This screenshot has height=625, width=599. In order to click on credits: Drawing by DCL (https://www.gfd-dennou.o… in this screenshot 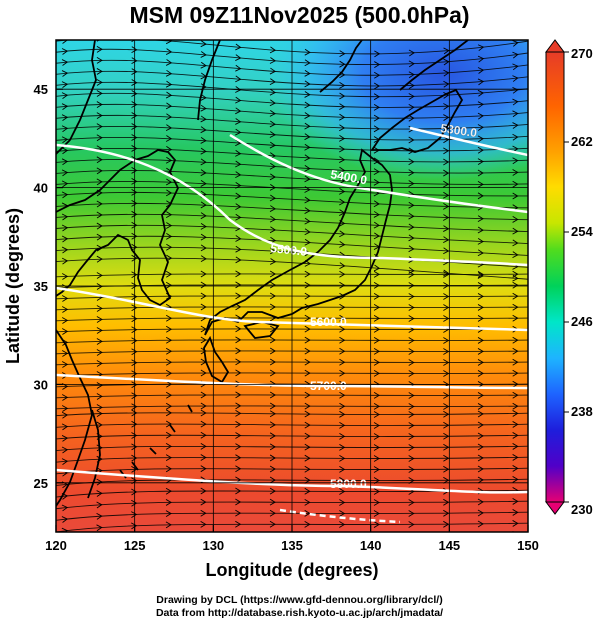, I will do `click(299, 607)`.